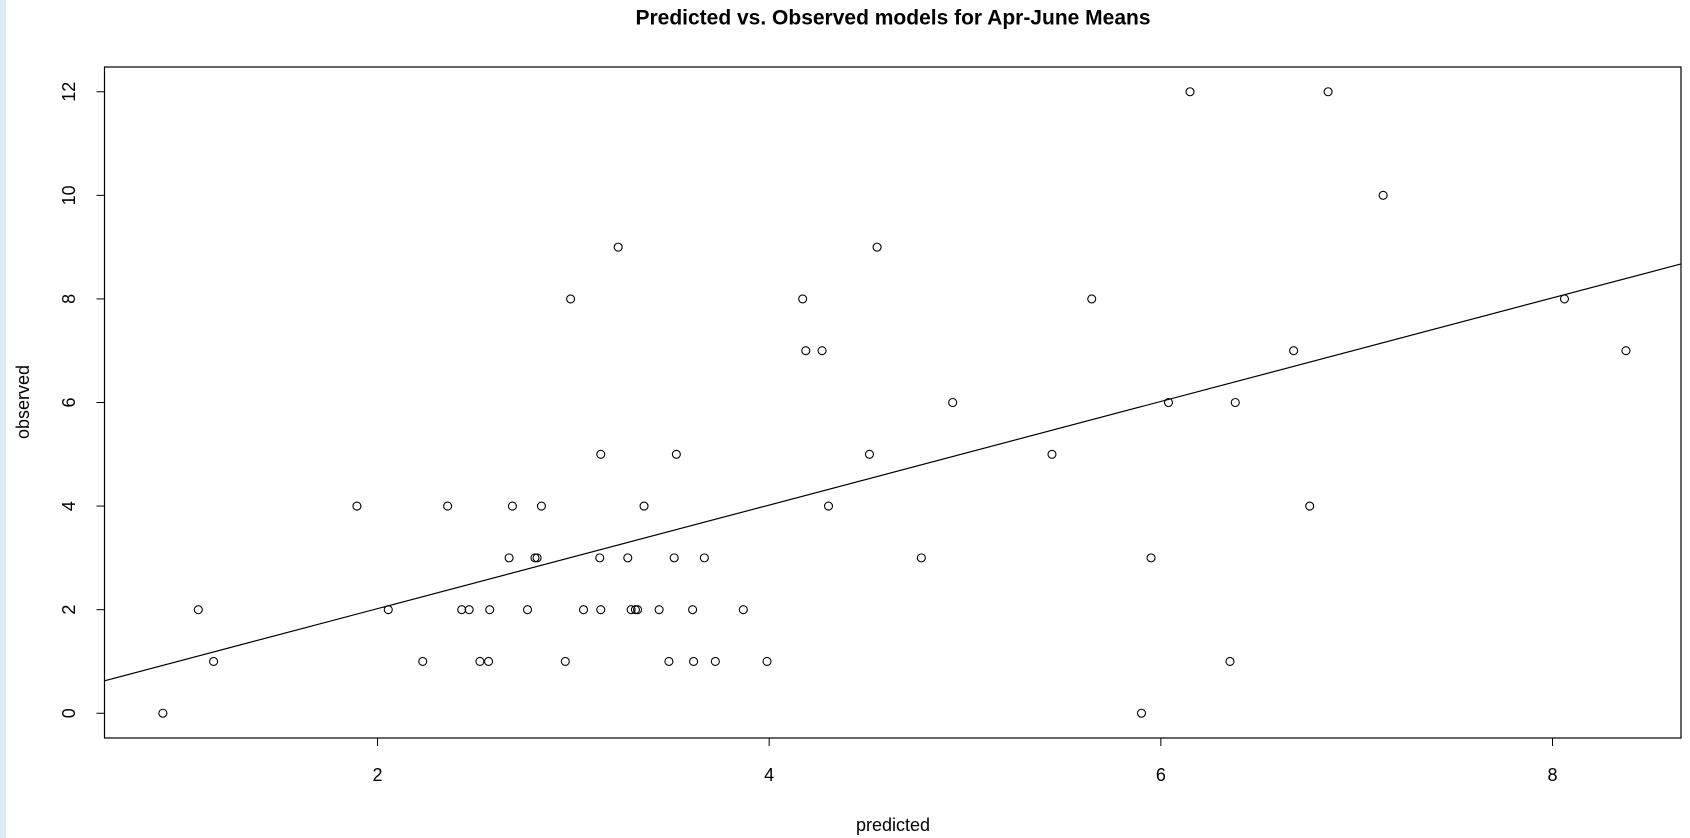 The height and width of the screenshot is (838, 1690). Describe the element at coordinates (69, 402) in the screenshot. I see `y-tick-label: 6` at that location.